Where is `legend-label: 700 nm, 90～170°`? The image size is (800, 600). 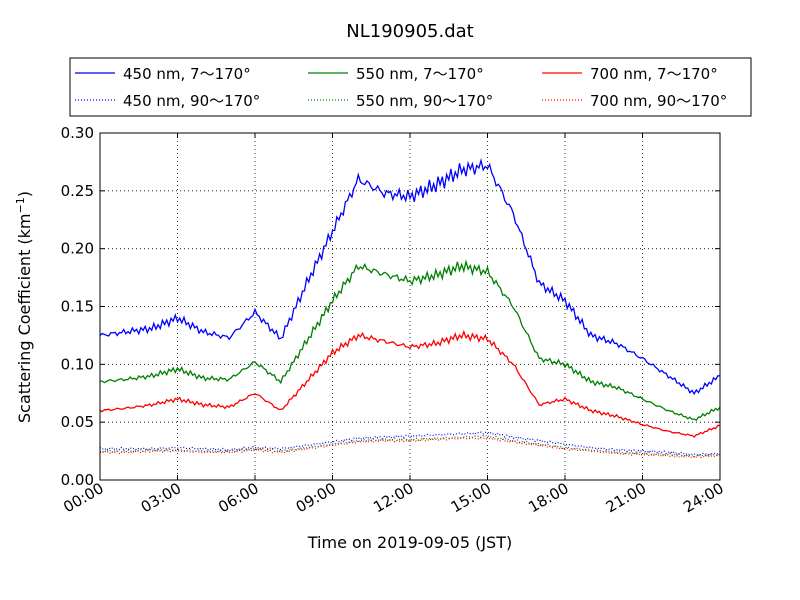 legend-label: 700 nm, 90～170° is located at coordinates (658, 101).